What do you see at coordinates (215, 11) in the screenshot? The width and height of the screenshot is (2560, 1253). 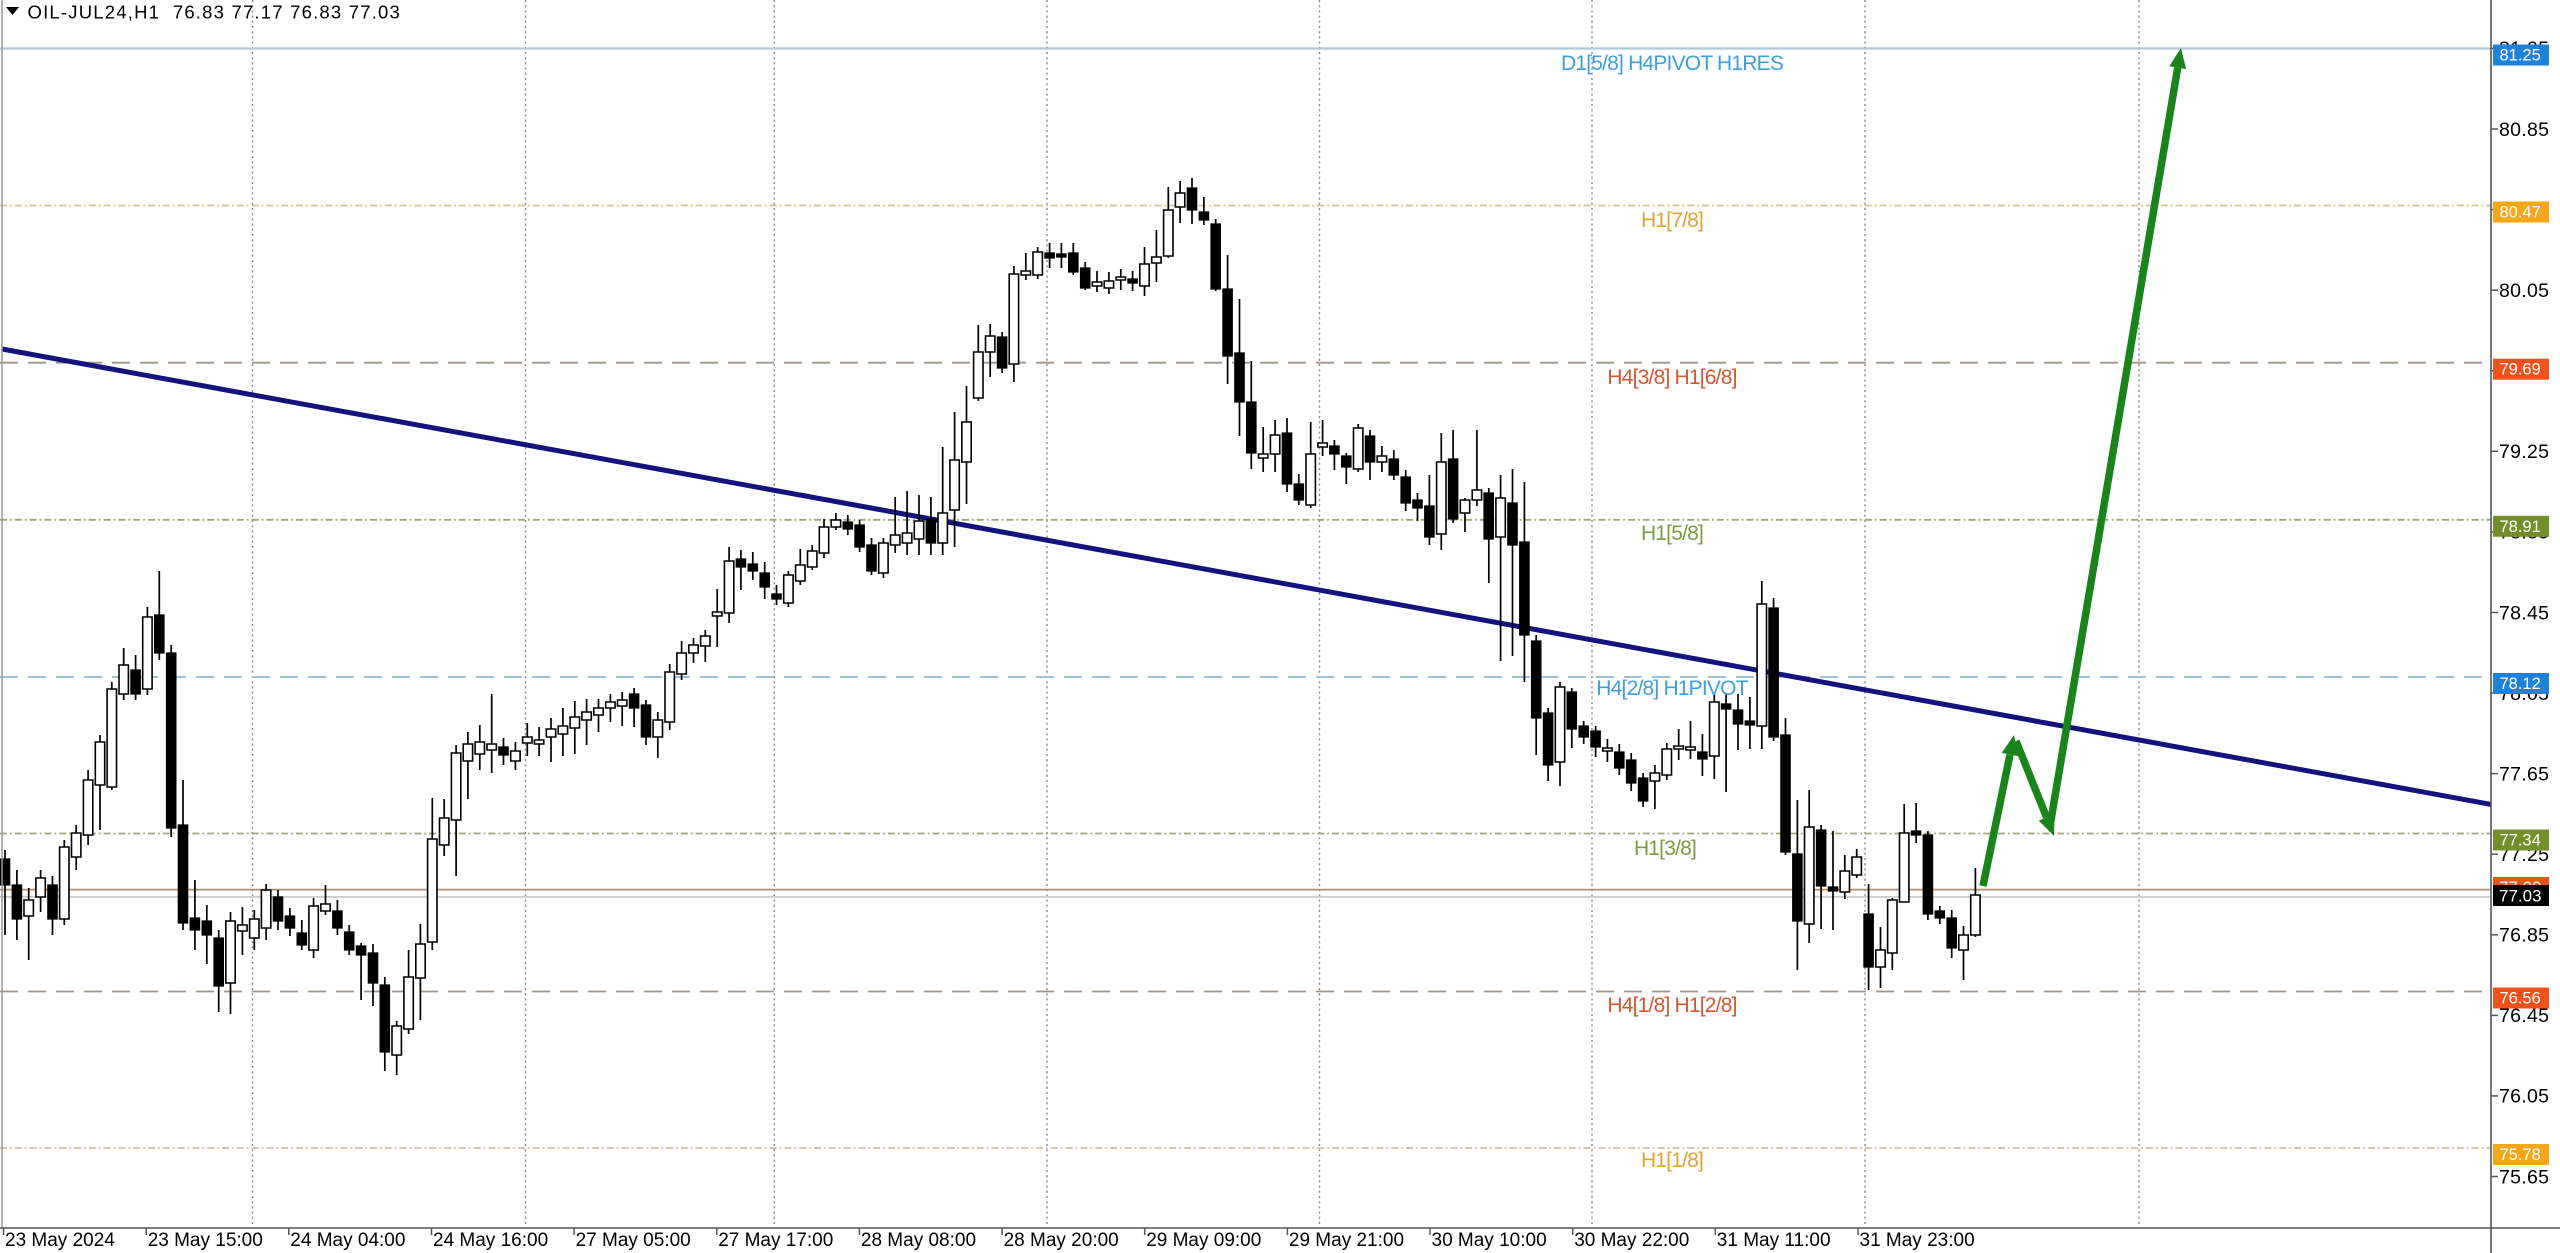 I see `svg-text:OIL-JUL24,H1 76.83 77.17 76.8: OIL-JUL24,H1 76.83 77.17 76.83 77.03` at bounding box center [215, 11].